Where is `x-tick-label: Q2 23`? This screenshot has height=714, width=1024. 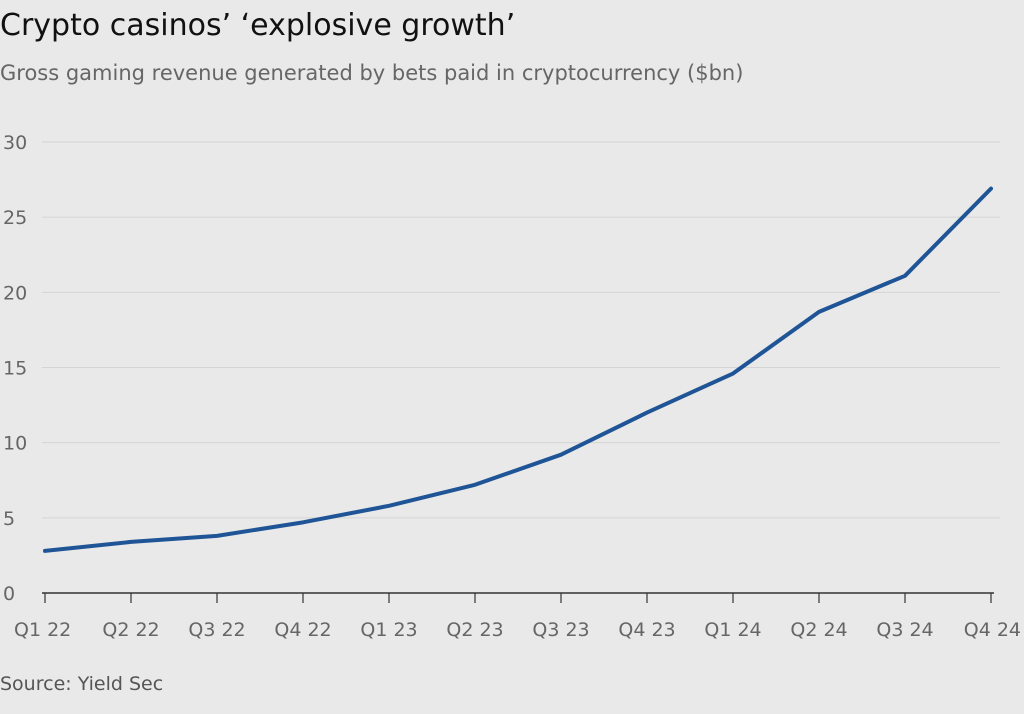
x-tick-label: Q2 23 is located at coordinates (474, 630).